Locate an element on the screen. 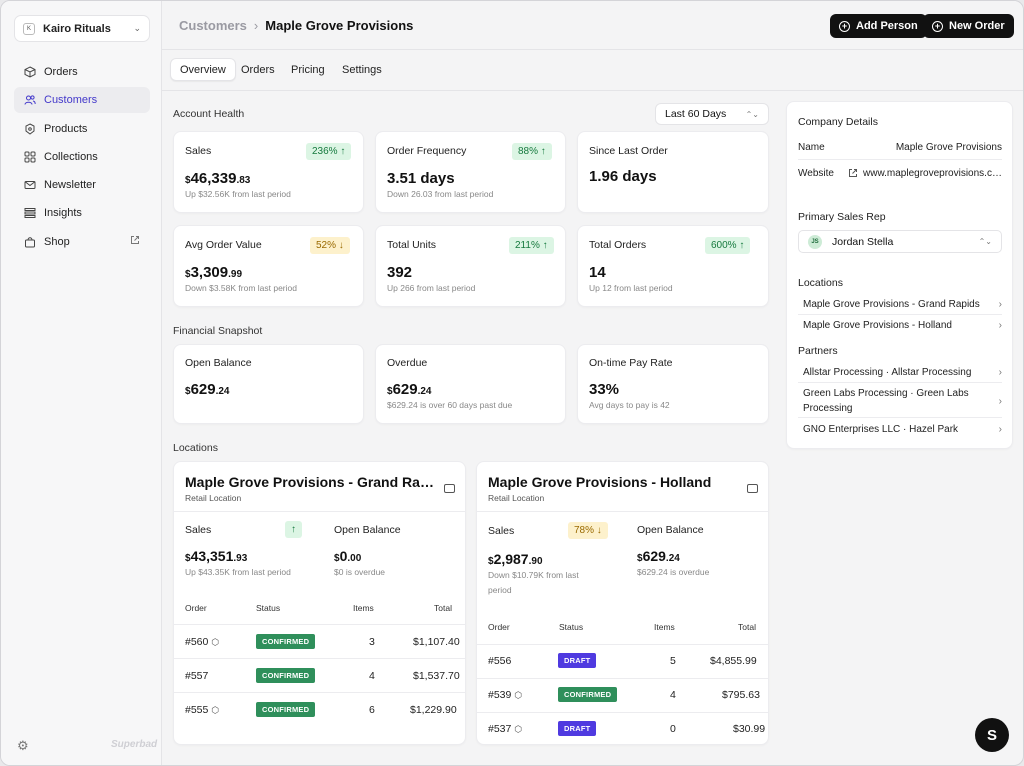 The width and height of the screenshot is (1024, 766). order-number: #539 ⬡ is located at coordinates (505, 695).